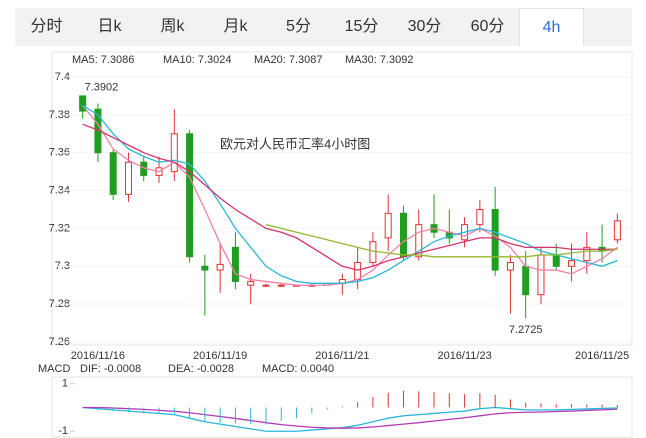 The height and width of the screenshot is (438, 646). Describe the element at coordinates (361, 26) in the screenshot. I see `tab: 15分` at that location.